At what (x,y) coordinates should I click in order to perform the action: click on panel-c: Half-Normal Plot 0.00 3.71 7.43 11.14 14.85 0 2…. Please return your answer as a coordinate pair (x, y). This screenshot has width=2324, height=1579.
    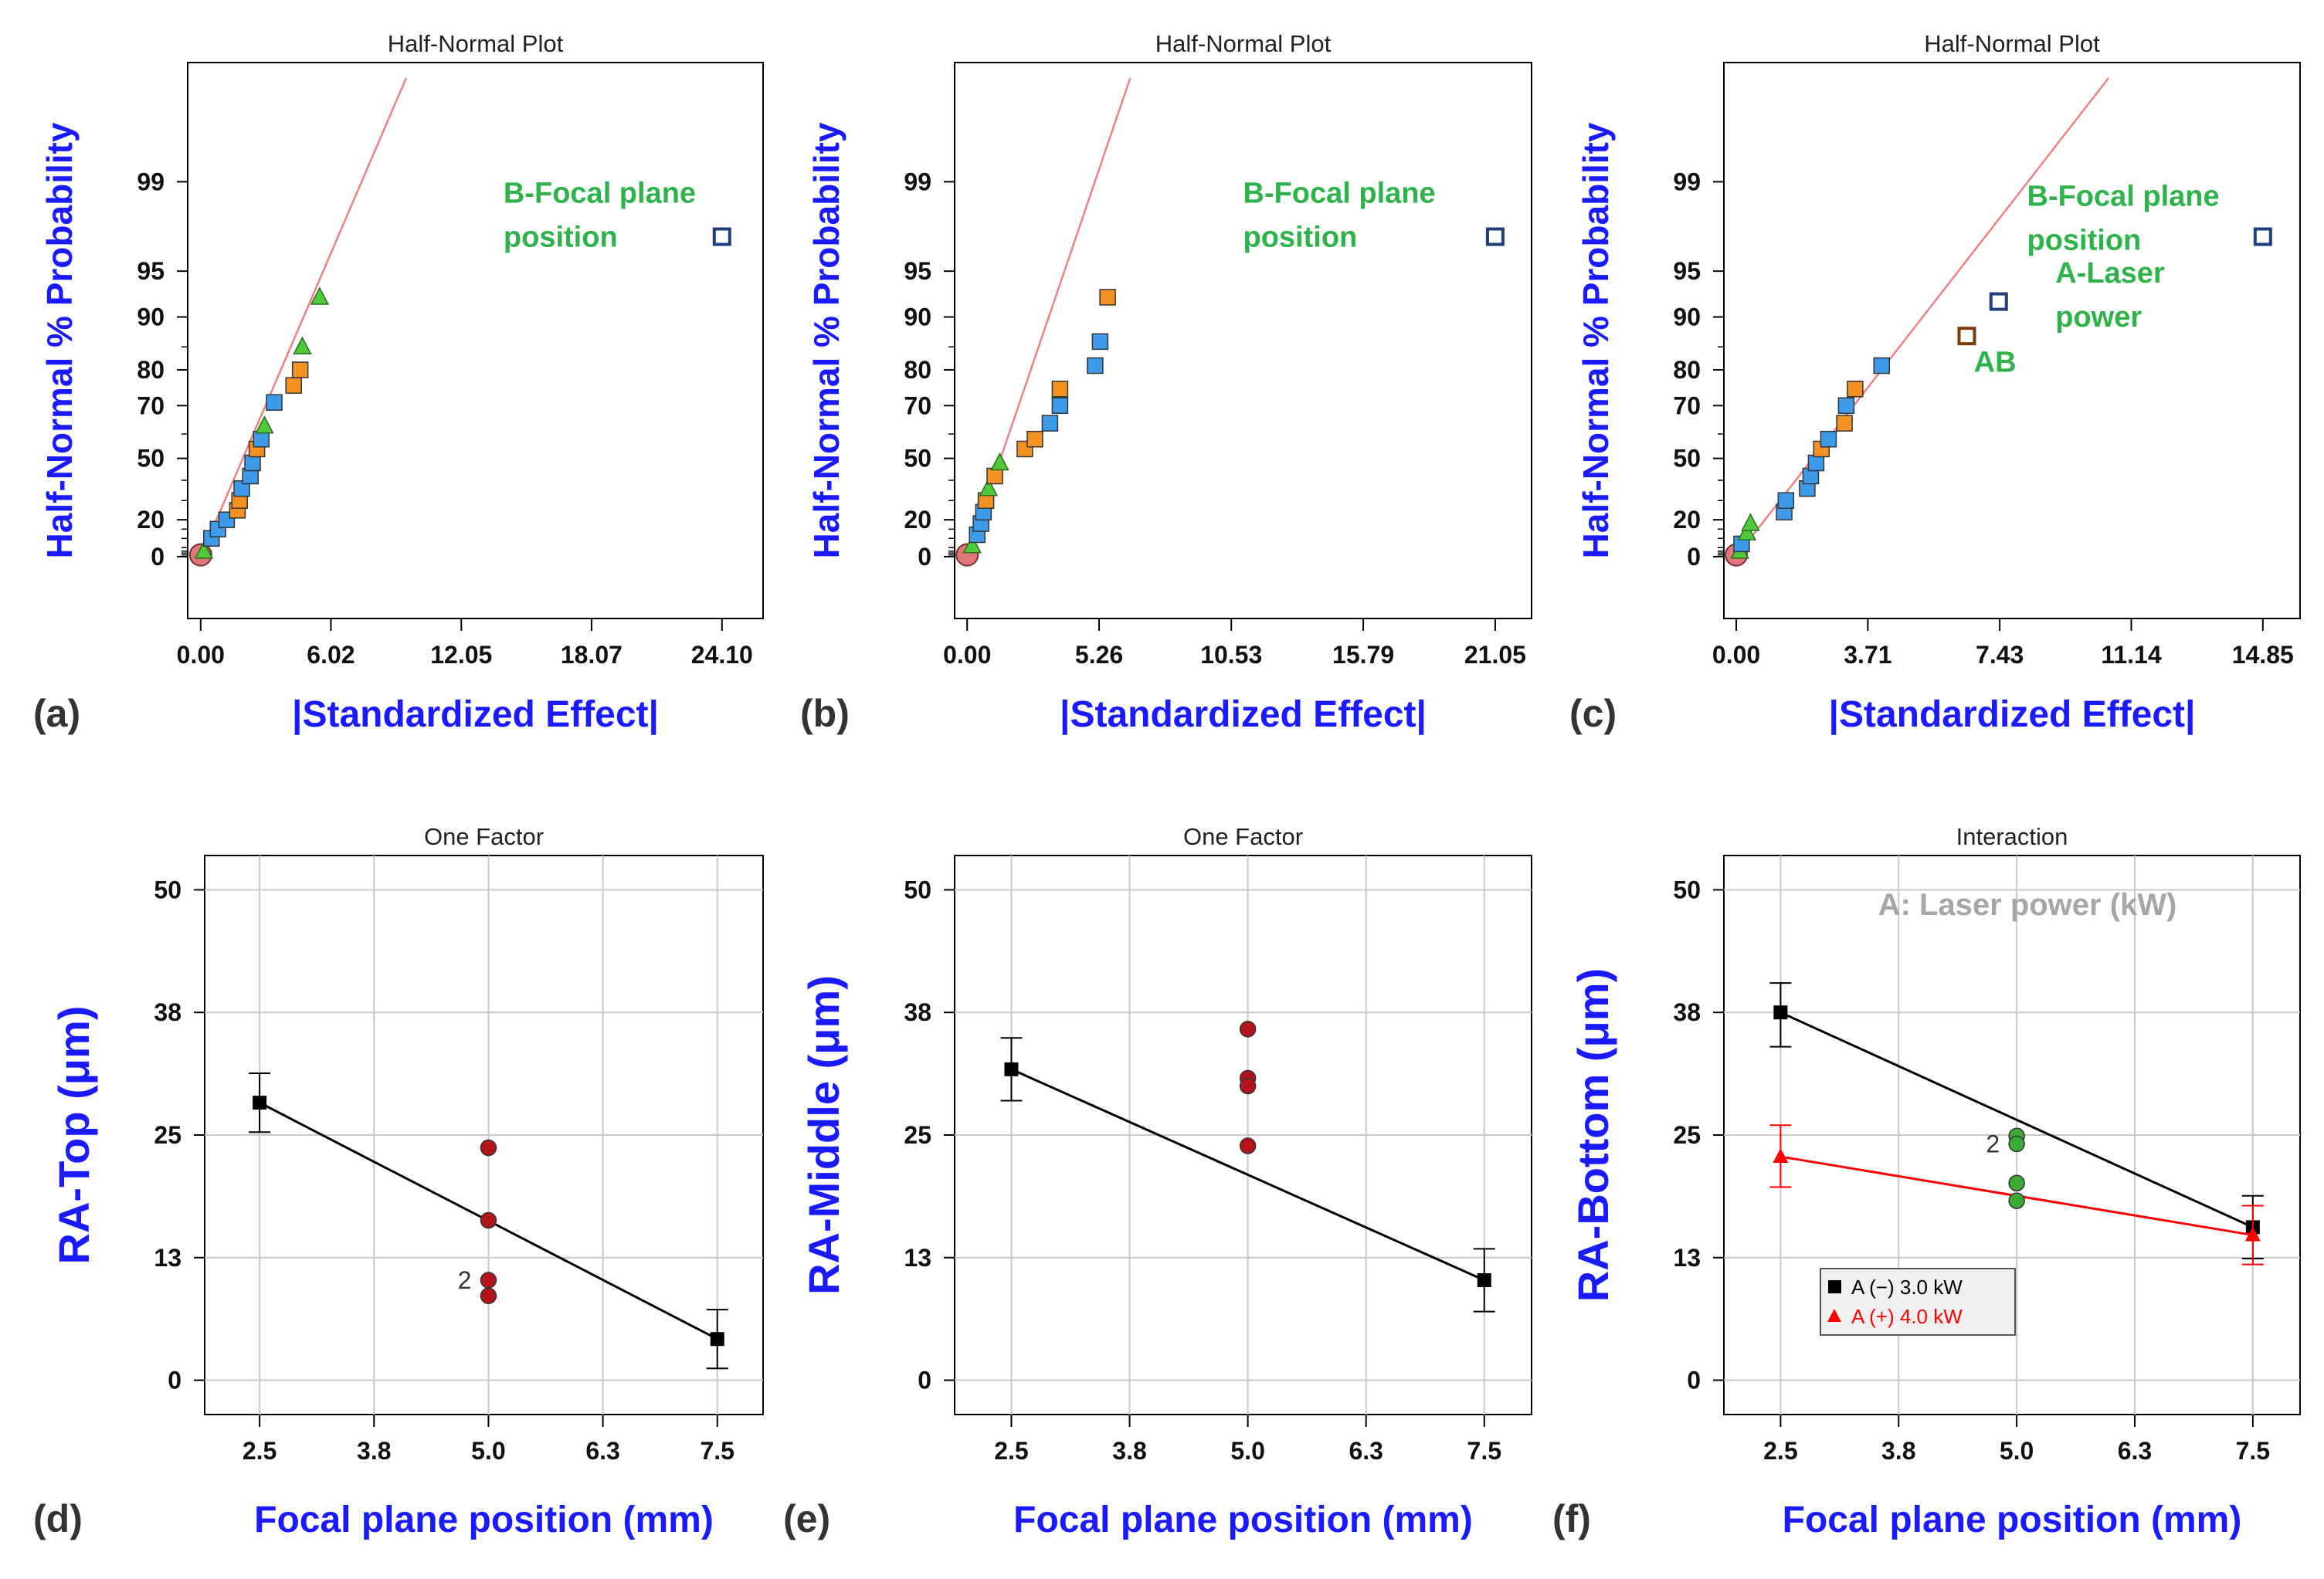
    Looking at the image, I should click on (1935, 382).